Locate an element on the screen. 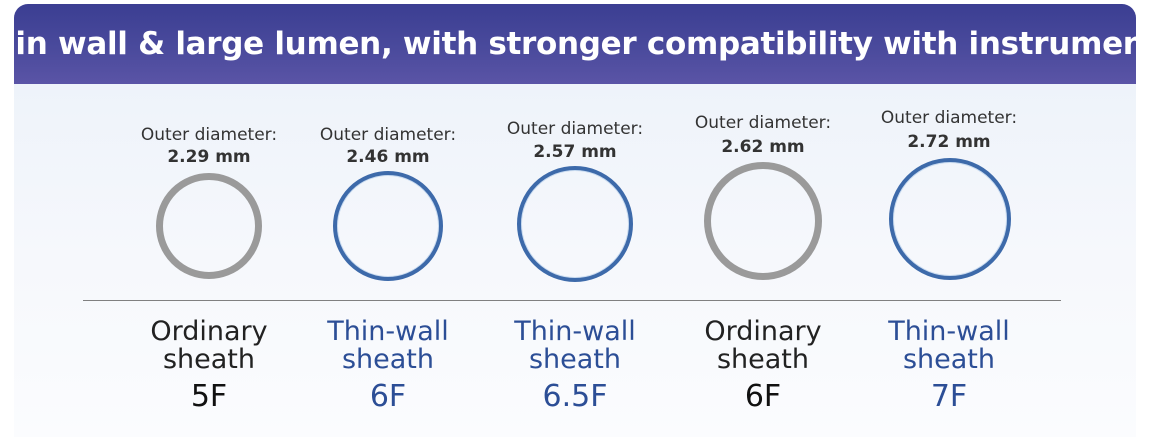 This screenshot has width=1155, height=437. outer-diameter-value: 2.62 mm is located at coordinates (763, 147).